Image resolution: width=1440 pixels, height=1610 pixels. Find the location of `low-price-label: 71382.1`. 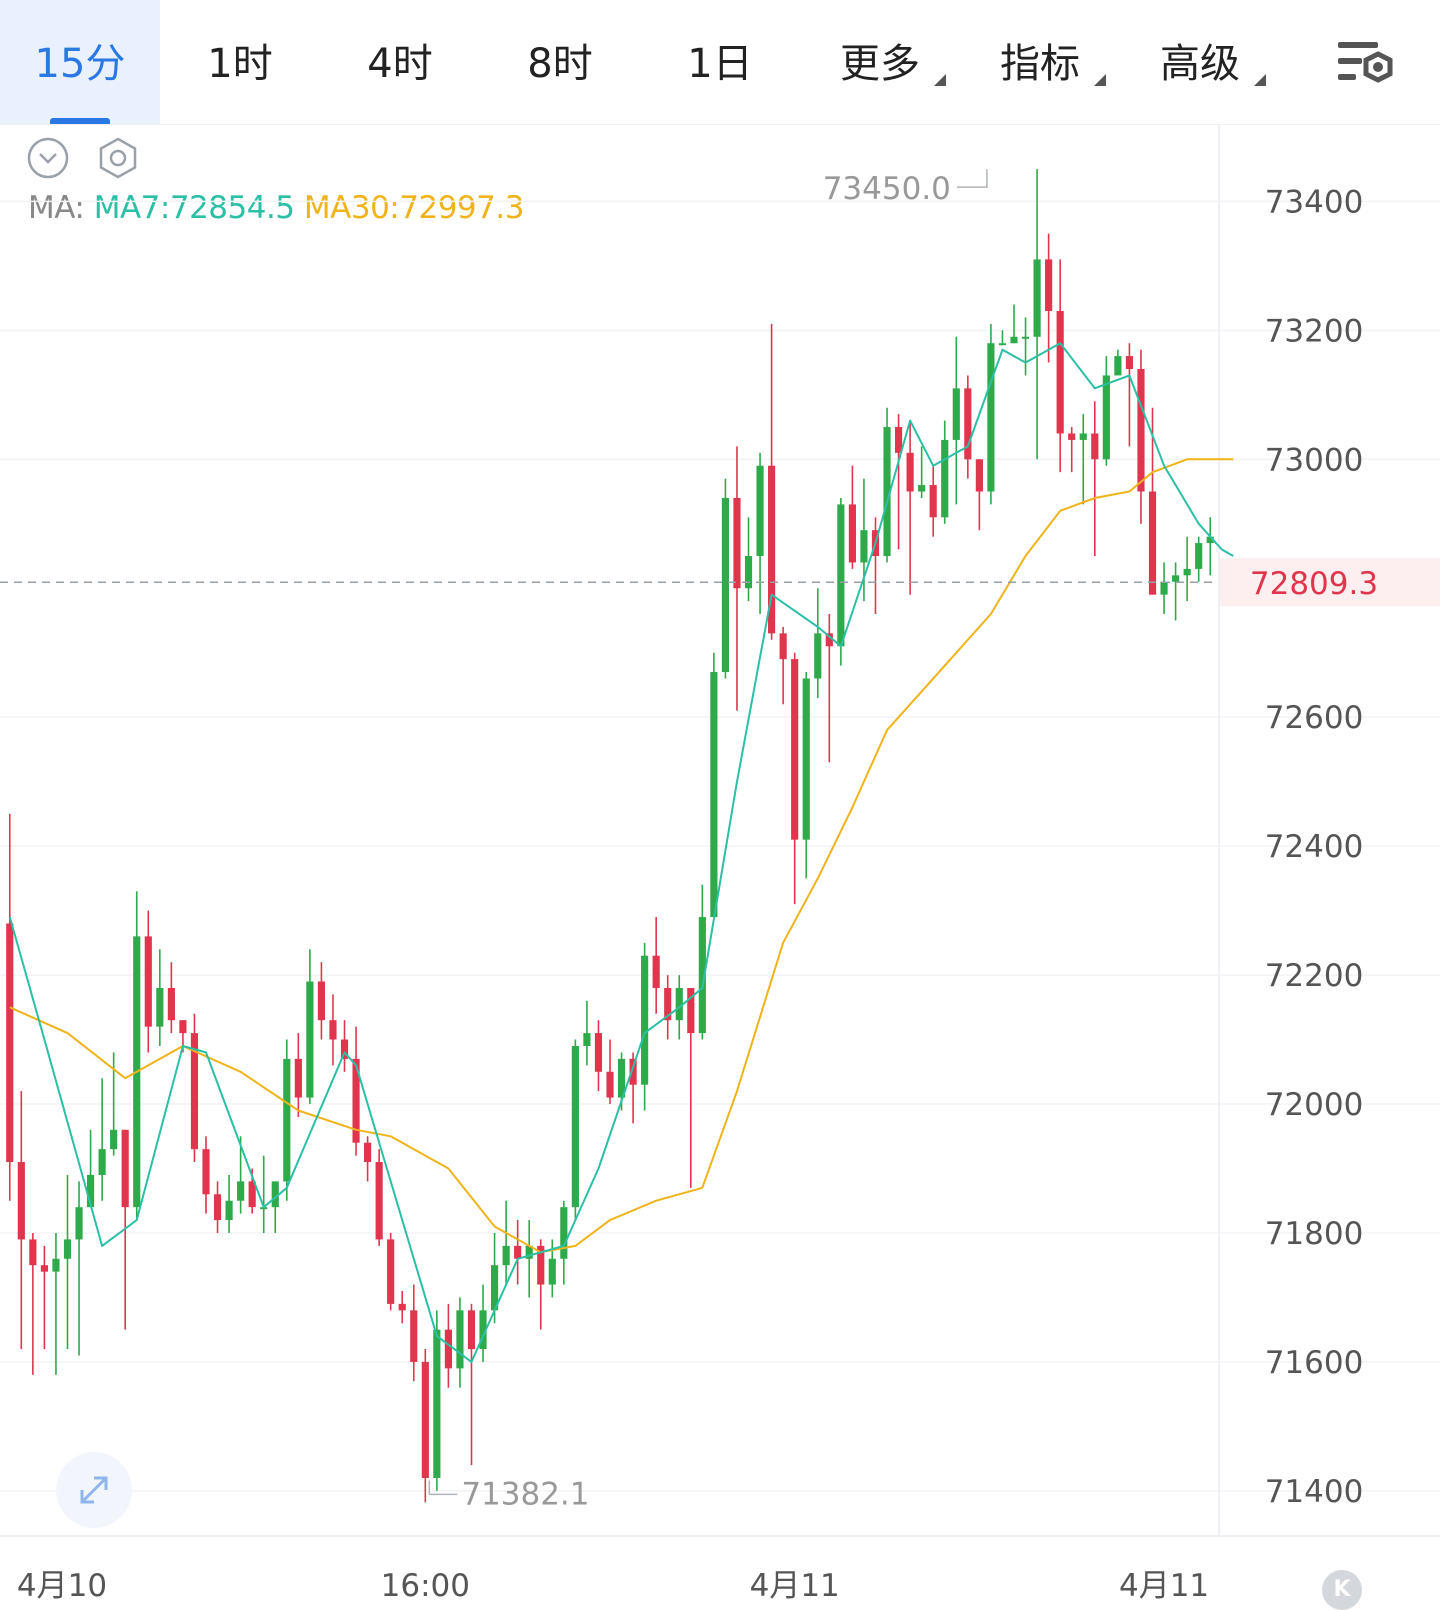

low-price-label: 71382.1 is located at coordinates (525, 1494).